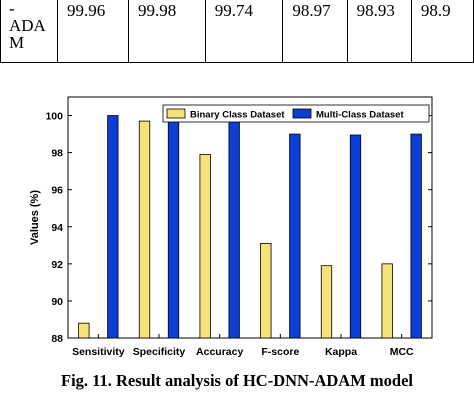 This screenshot has width=474, height=401. What do you see at coordinates (93, 31) in the screenshot?
I see `table-cell: 99.96` at bounding box center [93, 31].